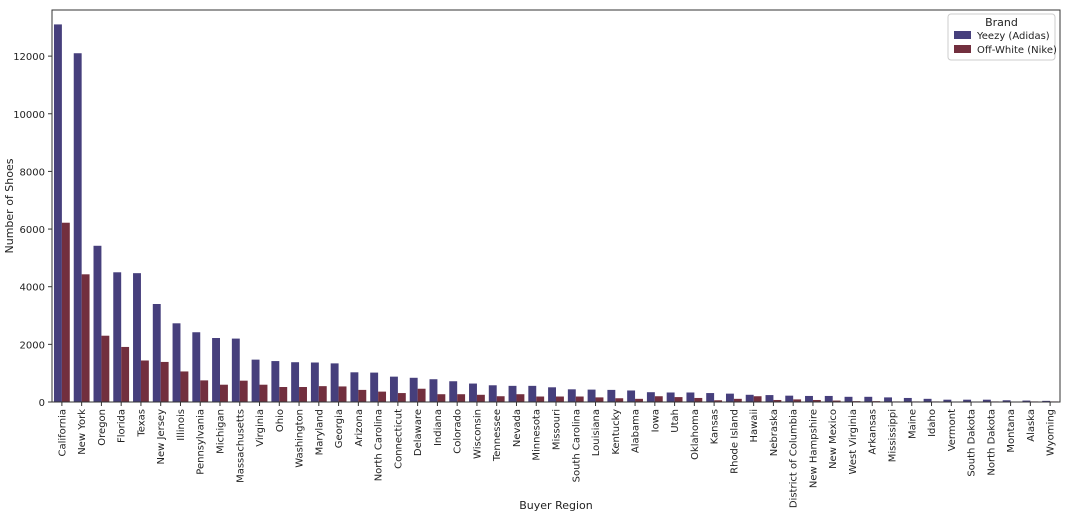 This screenshot has width=1073, height=525. What do you see at coordinates (853, 441) in the screenshot?
I see `x-tick-label: West Virginia` at bounding box center [853, 441].